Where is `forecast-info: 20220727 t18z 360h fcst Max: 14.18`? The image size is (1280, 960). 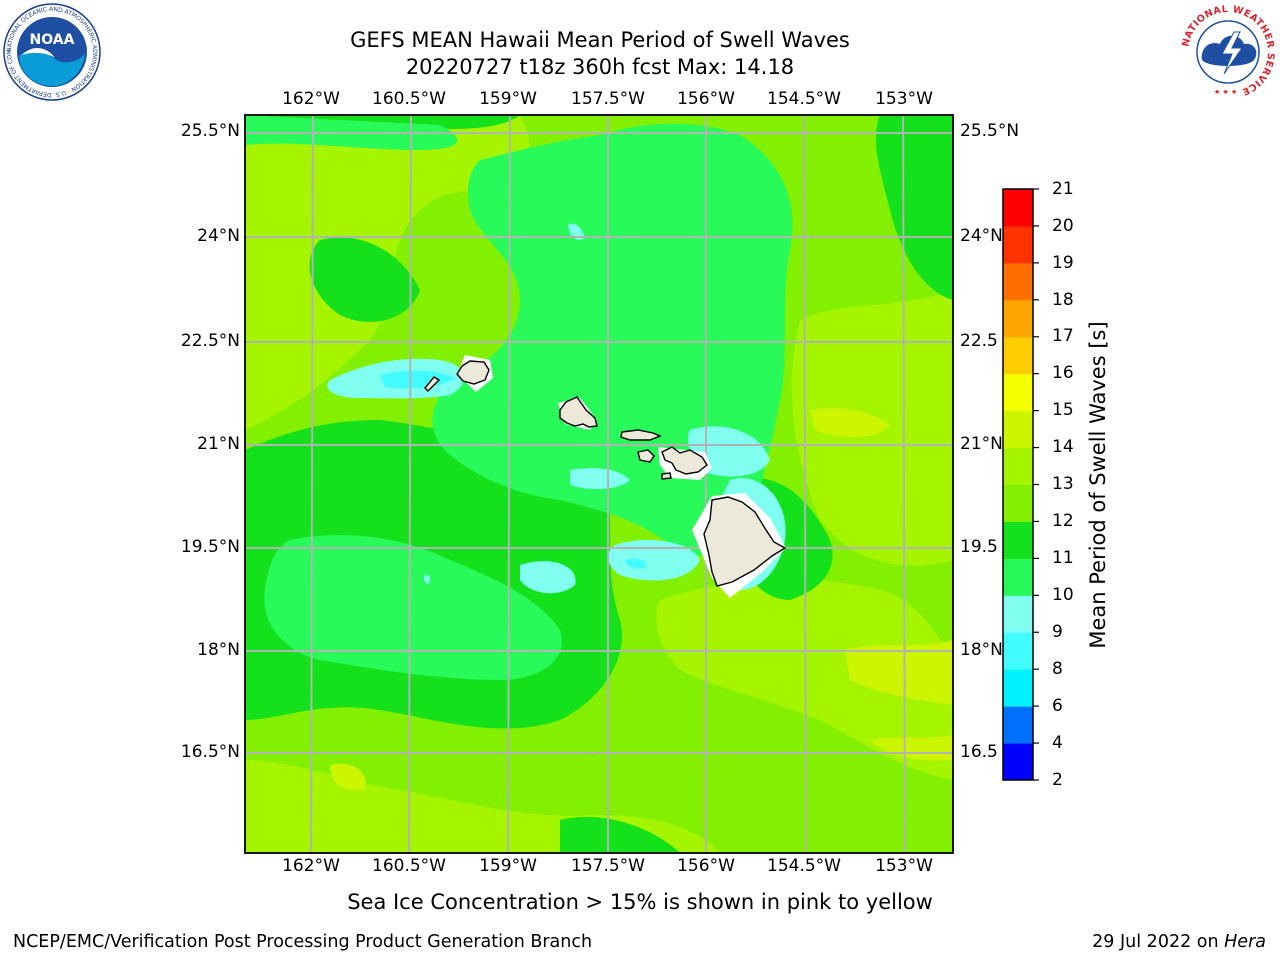 forecast-info: 20220727 t18z 360h fcst Max: 14.18 is located at coordinates (600, 67).